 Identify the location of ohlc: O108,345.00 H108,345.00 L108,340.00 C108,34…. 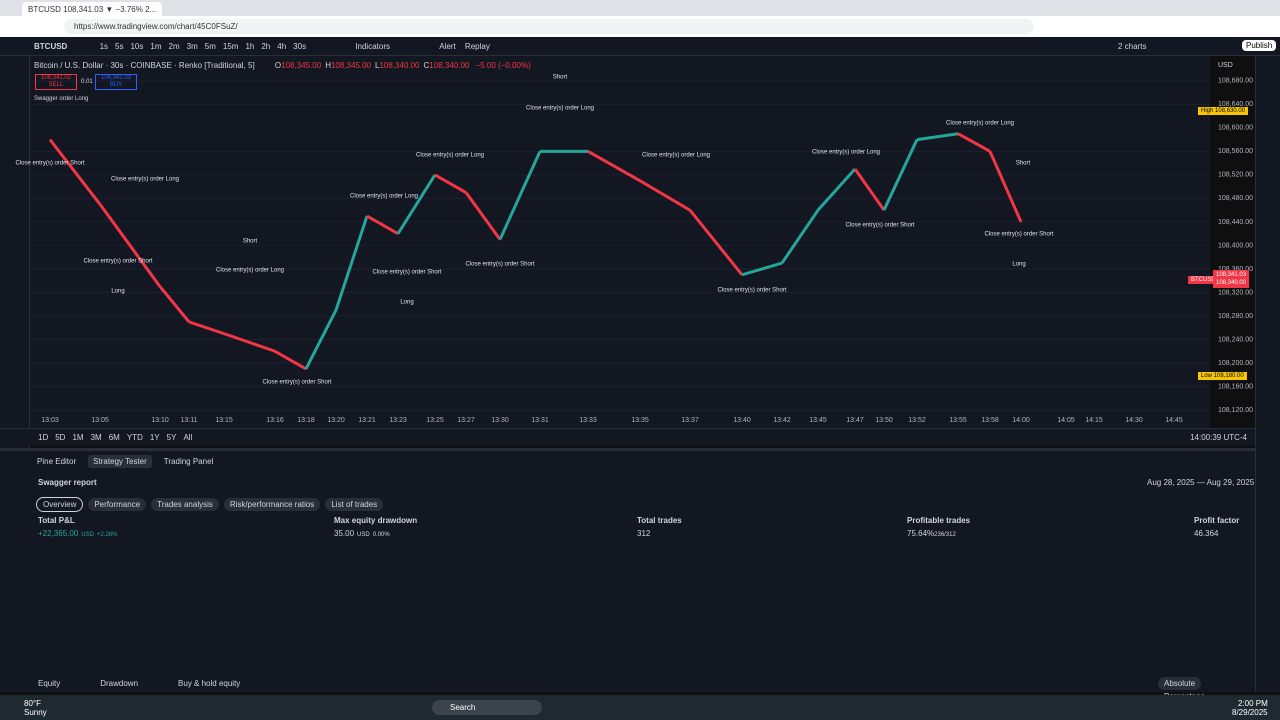
(374, 65).